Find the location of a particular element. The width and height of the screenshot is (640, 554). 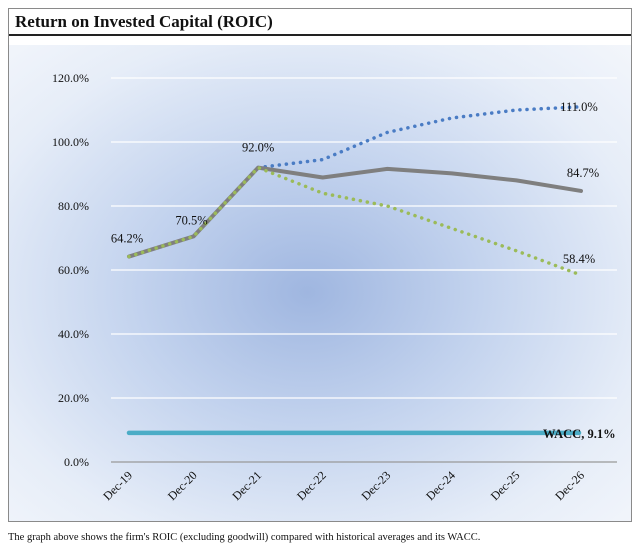

y-tick-label: 120.0% is located at coordinates (70, 78).